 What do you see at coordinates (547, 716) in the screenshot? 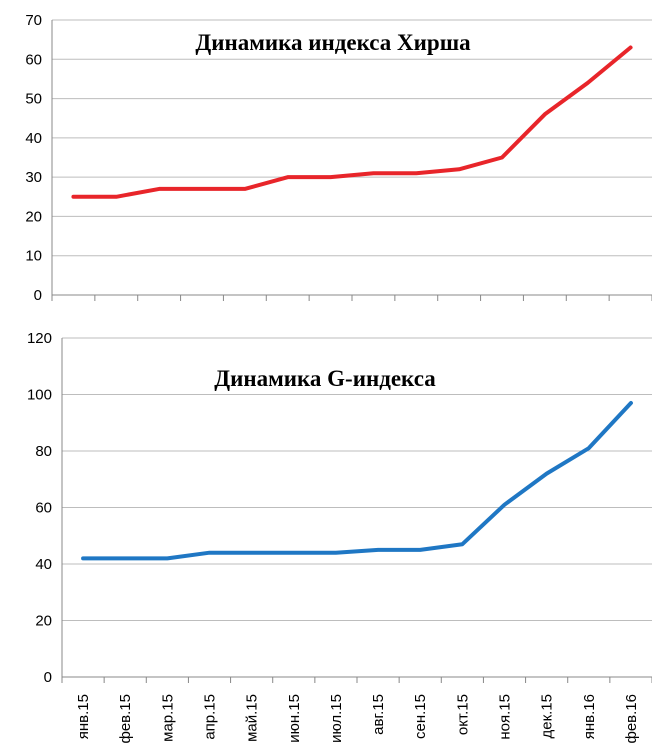
I see `x-tick-label: дек.15` at bounding box center [547, 716].